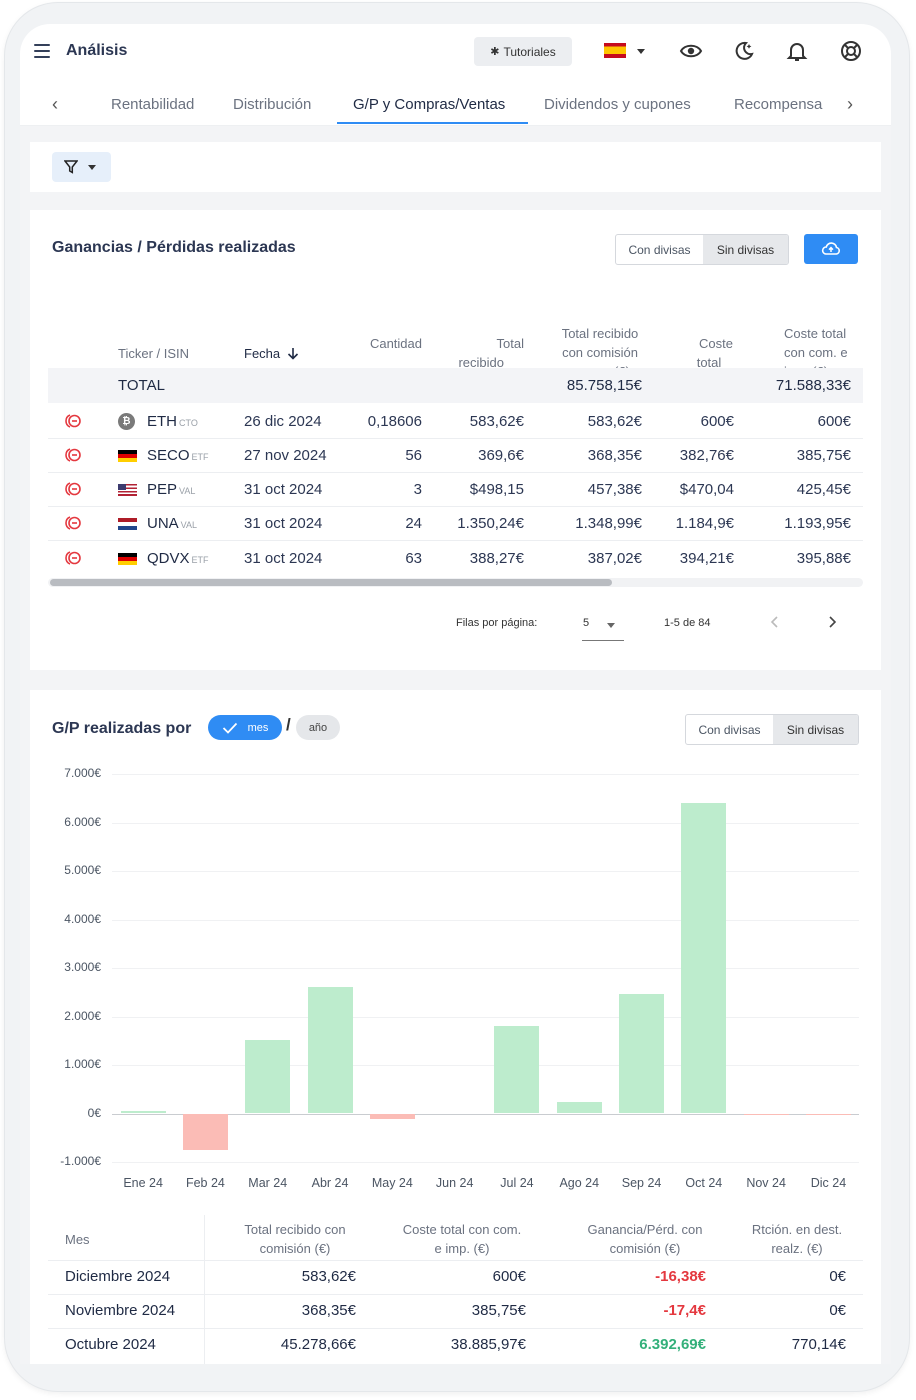 The width and height of the screenshot is (916, 1400). What do you see at coordinates (659, 249) in the screenshot?
I see `con-divisas-option: Con divisas` at bounding box center [659, 249].